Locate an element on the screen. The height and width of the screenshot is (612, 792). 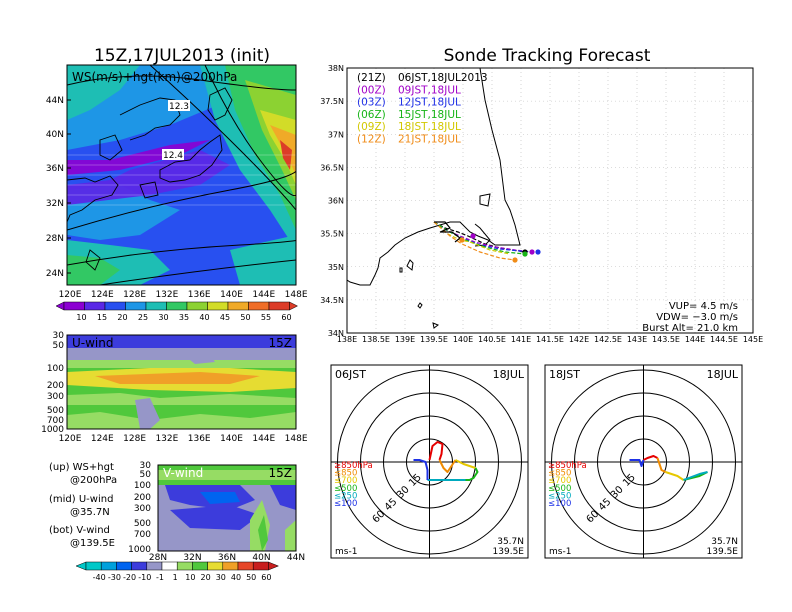
ws-map-lon-tick: 136E is located at coordinates (199, 295).